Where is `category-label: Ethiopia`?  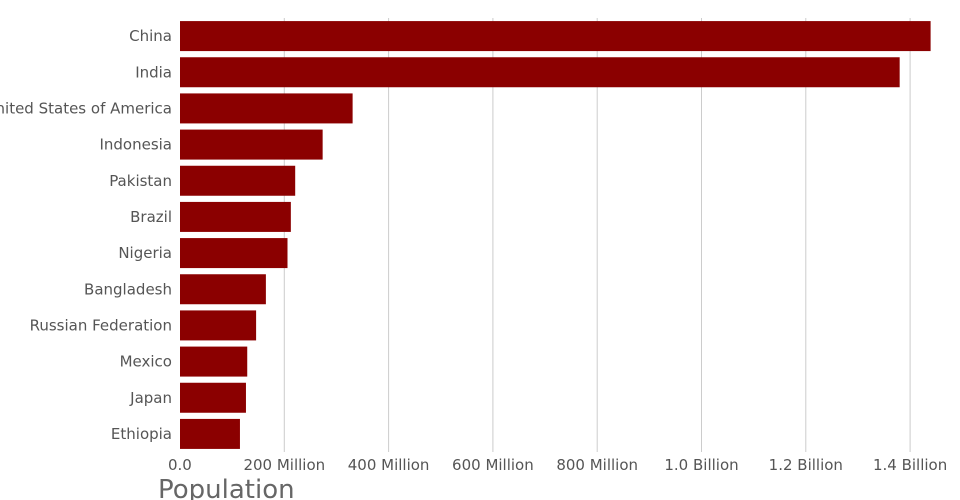 category-label: Ethiopia is located at coordinates (141, 434).